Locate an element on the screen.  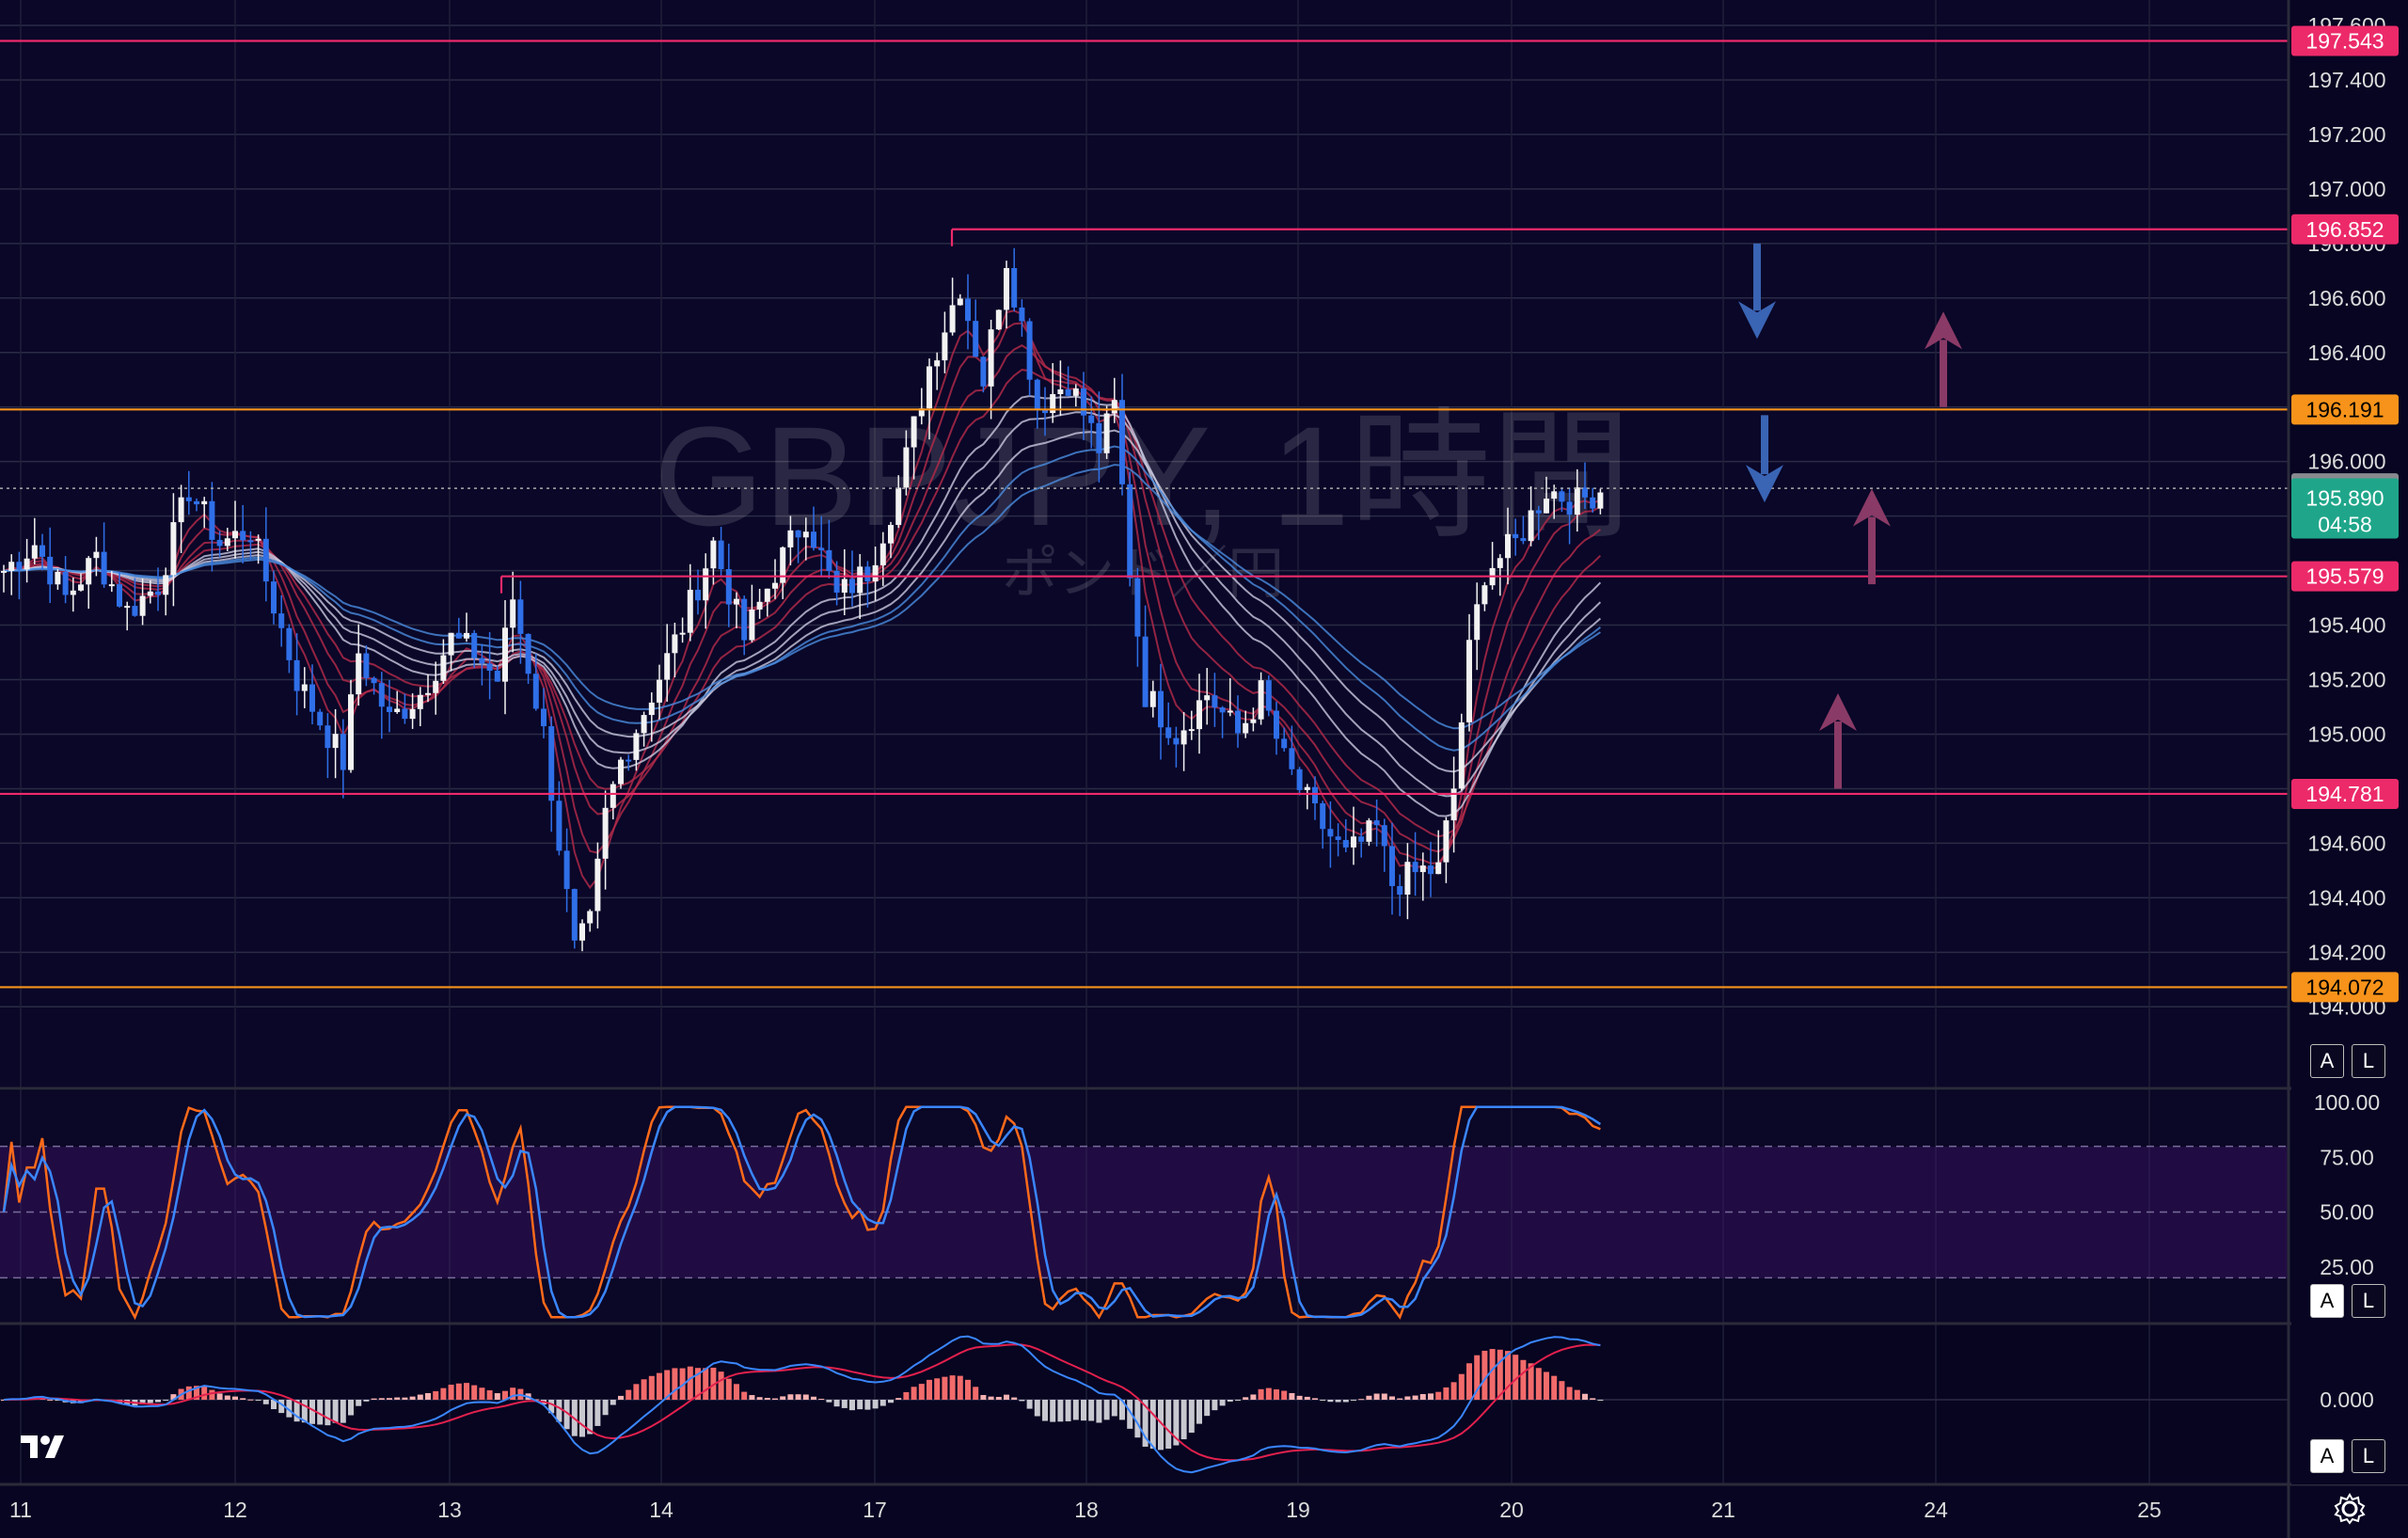
price-tick: 195.000 is located at coordinates (2346, 734).